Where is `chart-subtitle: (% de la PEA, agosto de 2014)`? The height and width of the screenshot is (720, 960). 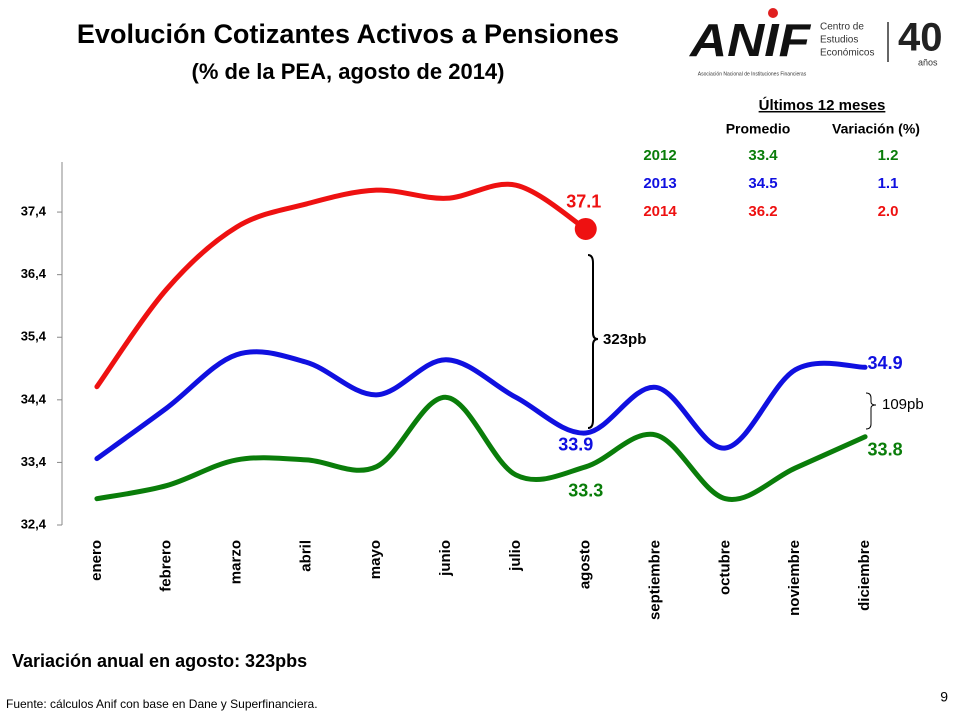 chart-subtitle: (% de la PEA, agosto de 2014) is located at coordinates (348, 71).